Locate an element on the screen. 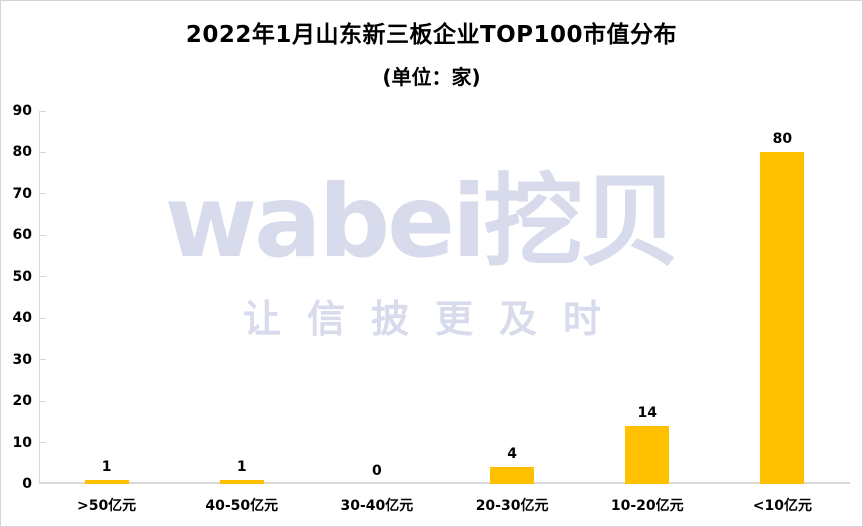 The image size is (863, 527). x-axis-category-label-40-50亿元: 40-50亿元 is located at coordinates (242, 506).